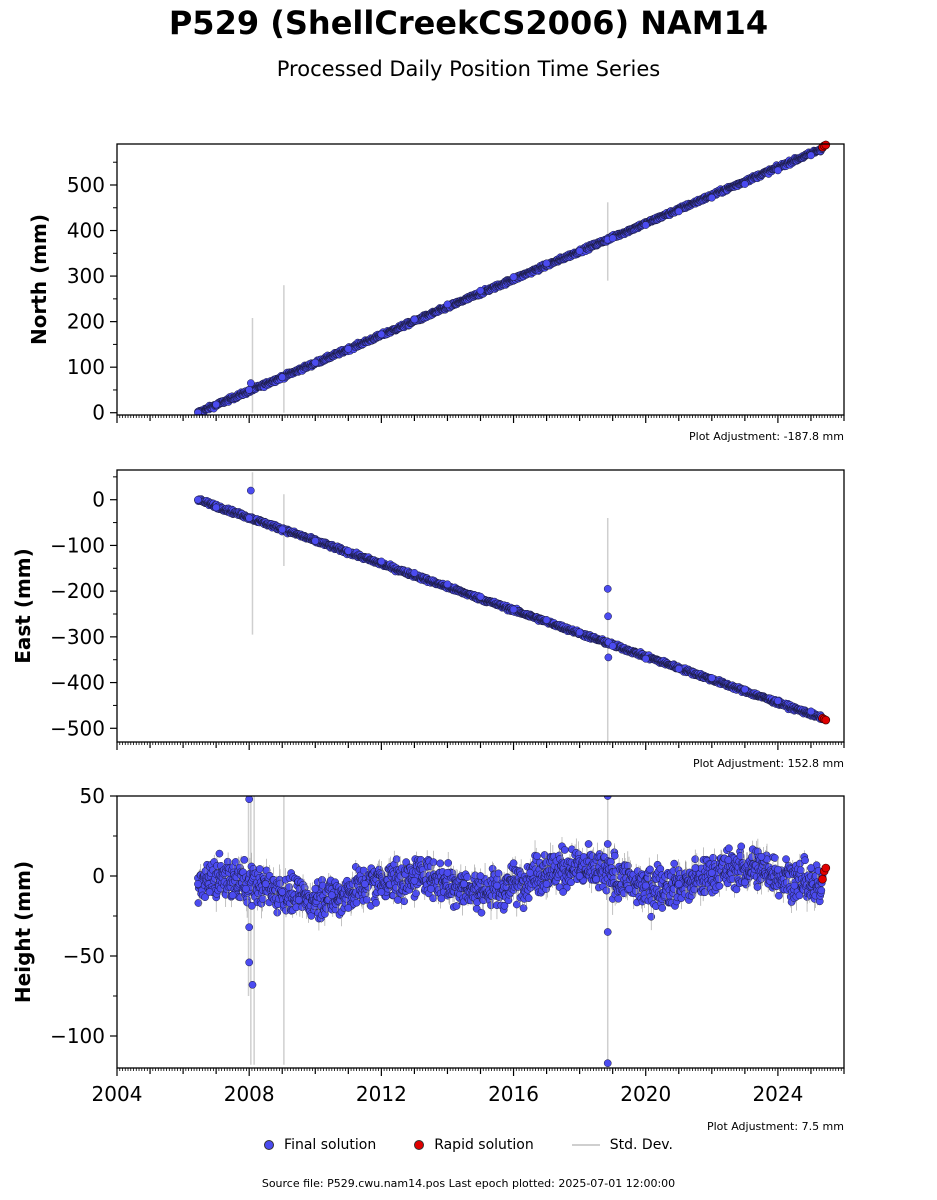 This screenshot has width=937, height=1200. I want to click on east-ytick-label: −500, so click(77, 728).